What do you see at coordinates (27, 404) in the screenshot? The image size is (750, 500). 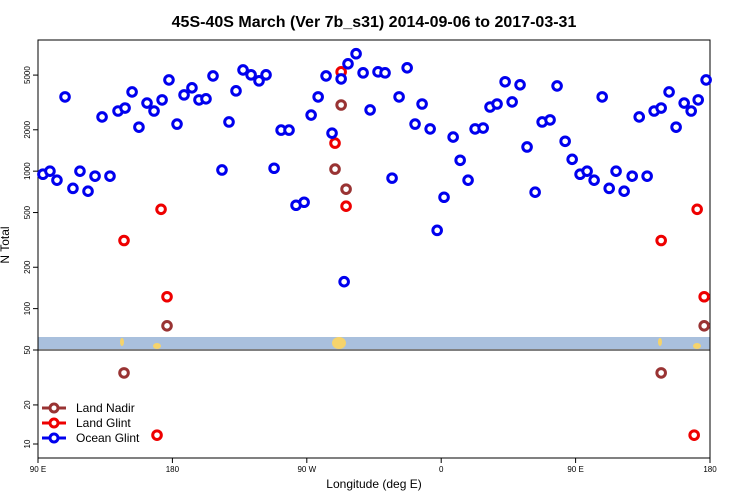 I see `y-tick-label: 20` at bounding box center [27, 404].